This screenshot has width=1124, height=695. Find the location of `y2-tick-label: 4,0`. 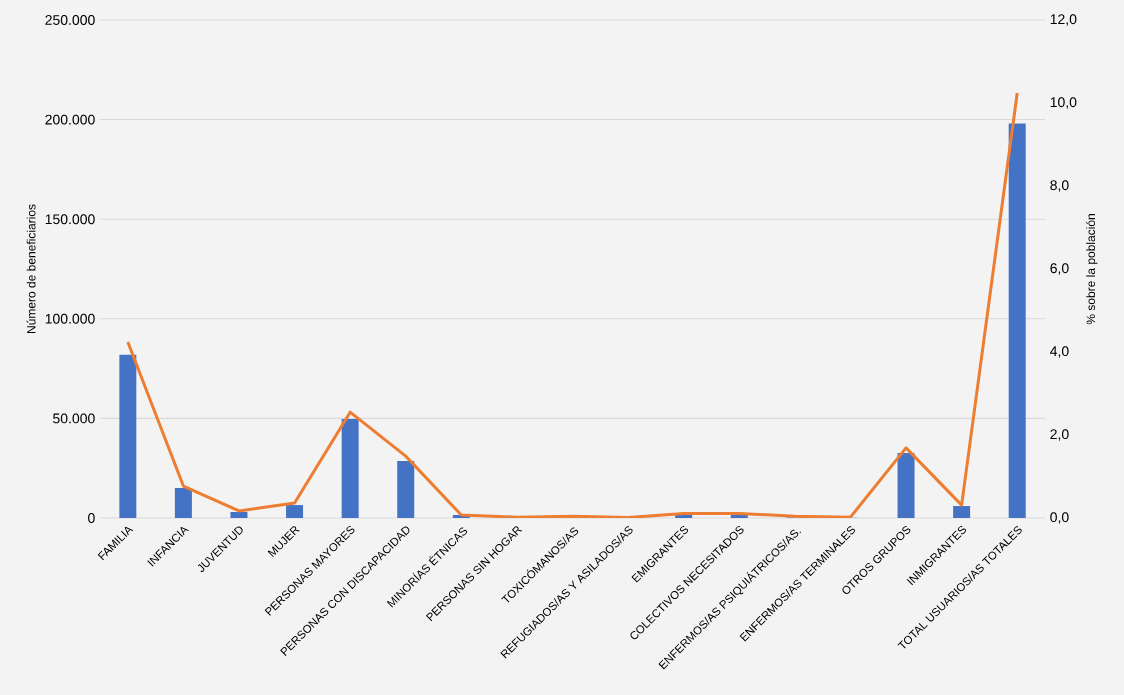

y2-tick-label: 4,0 is located at coordinates (1059, 352).